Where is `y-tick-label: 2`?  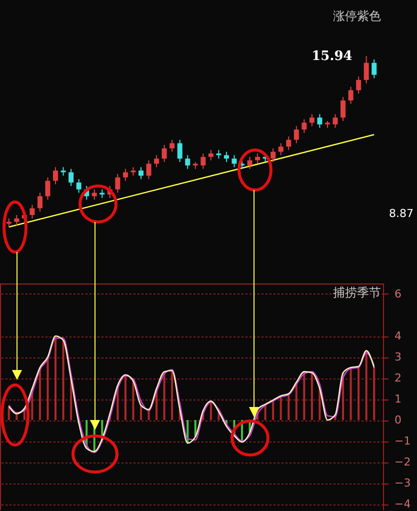
y-tick-label: 2 is located at coordinates (398, 378).